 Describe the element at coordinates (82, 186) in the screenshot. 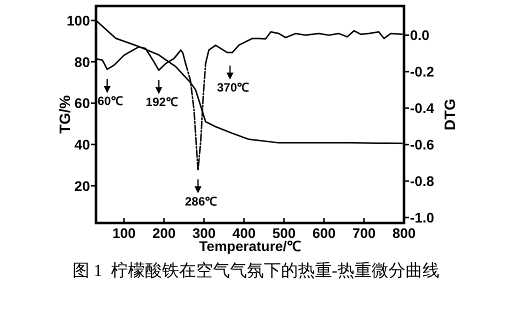

I see `y-tick-label: 20` at that location.